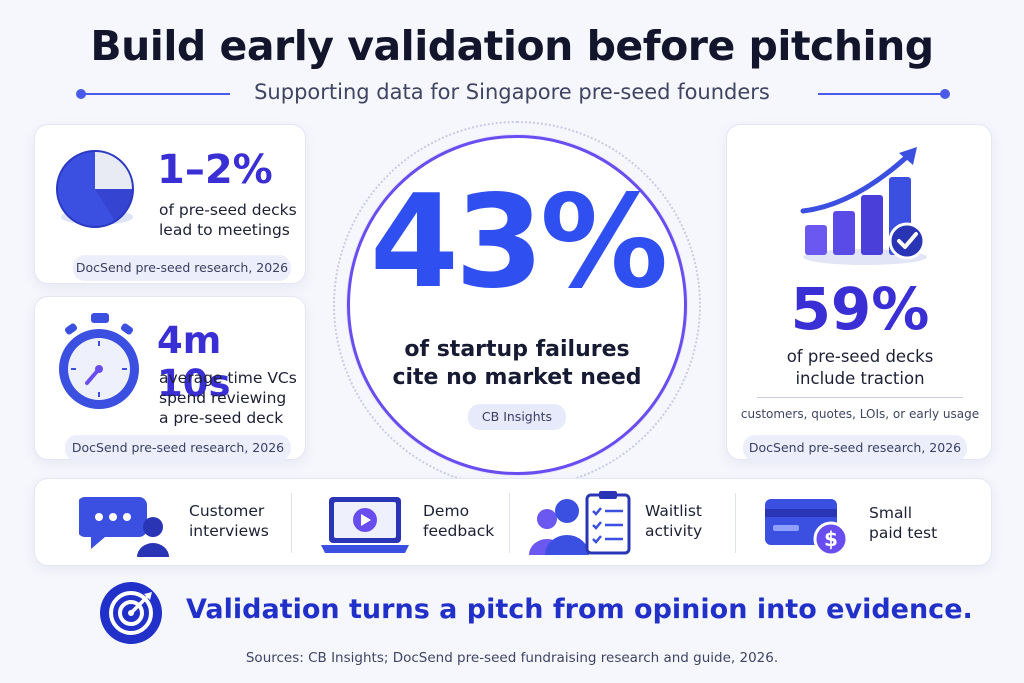  I want to click on page-title: Build early validation before pitching, so click(512, 46).